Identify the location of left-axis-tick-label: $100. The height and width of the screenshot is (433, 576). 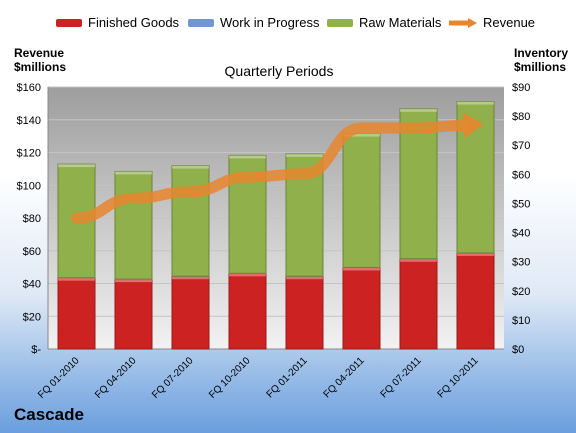
(29, 186).